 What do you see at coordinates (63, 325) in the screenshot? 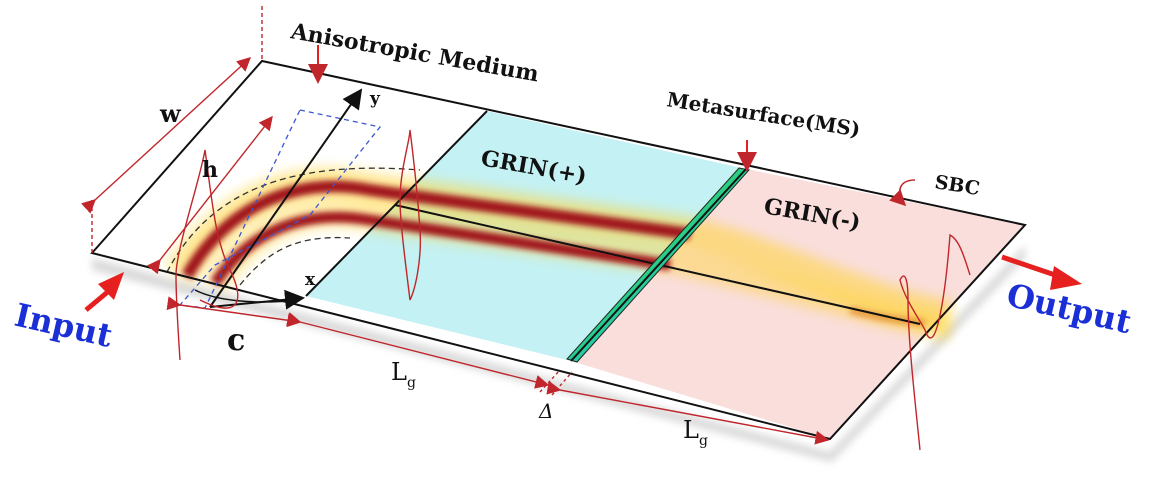
I see `input-label: Input` at bounding box center [63, 325].